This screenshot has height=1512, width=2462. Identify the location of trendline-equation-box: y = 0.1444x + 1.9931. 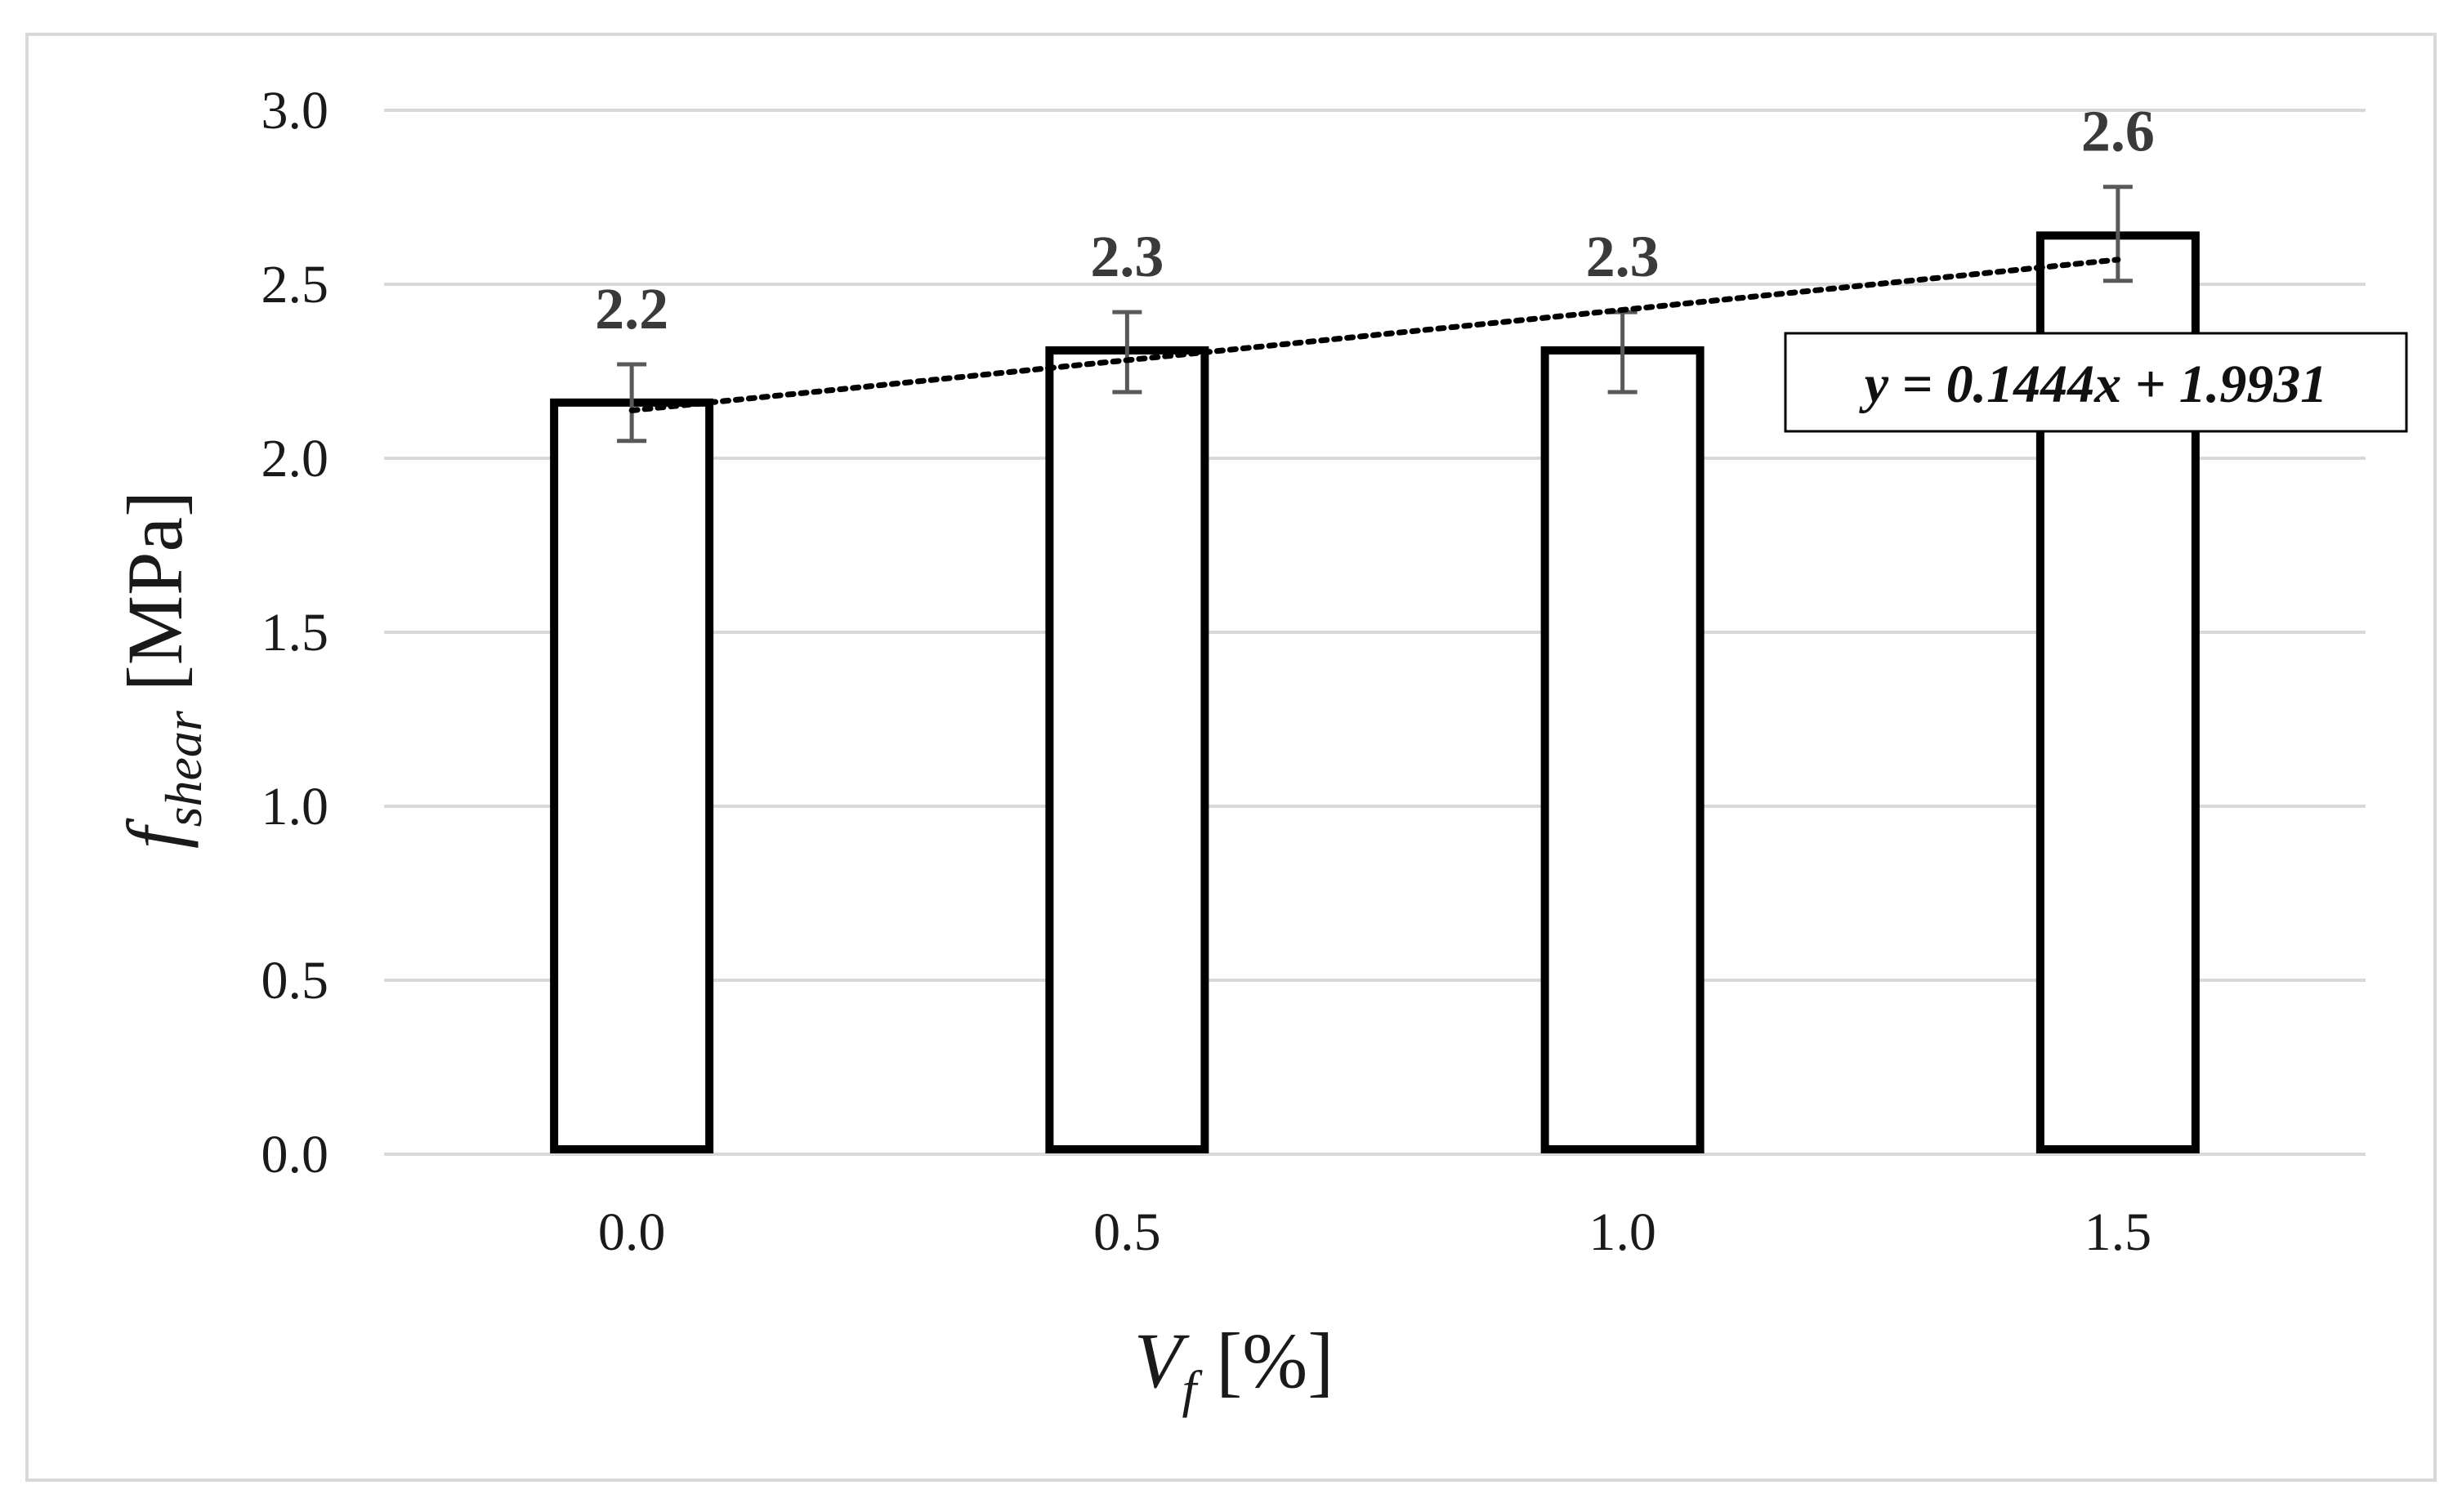
(2096, 383).